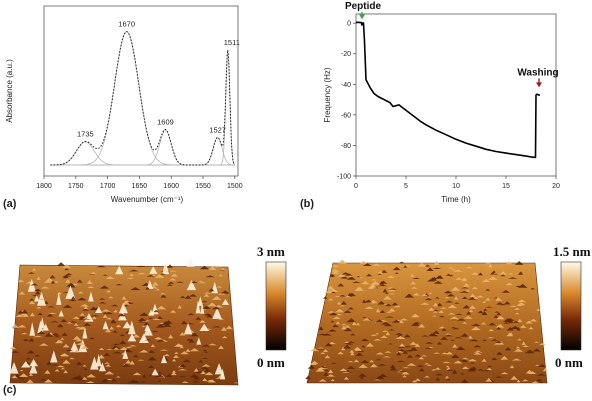 Image resolution: width=592 pixels, height=401 pixels. I want to click on qcm-y-tick-label: 0, so click(349, 24).